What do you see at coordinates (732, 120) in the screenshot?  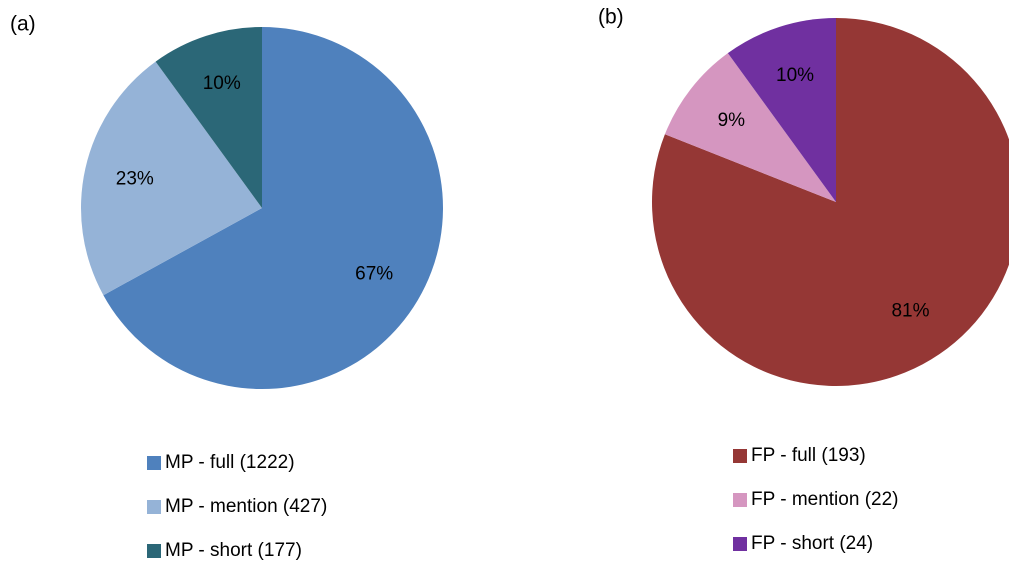 I see `slice-label: 9%` at bounding box center [732, 120].